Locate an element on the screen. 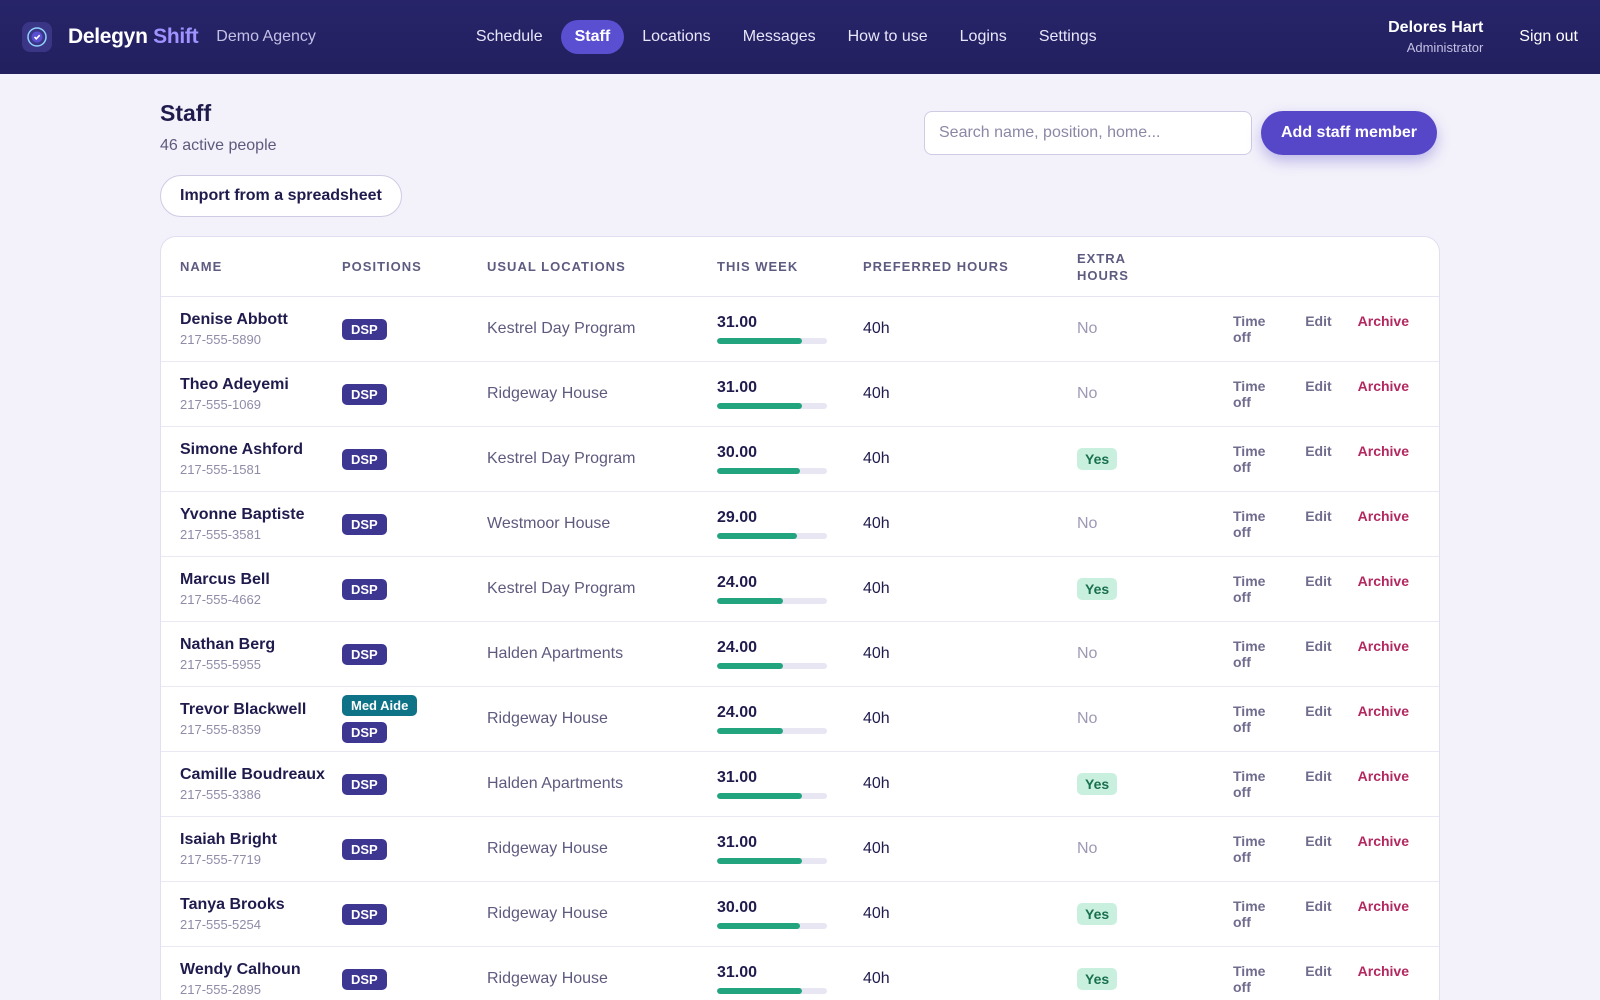 This screenshot has width=1600, height=1000. staff-name: Camille Boudreaux is located at coordinates (252, 774).